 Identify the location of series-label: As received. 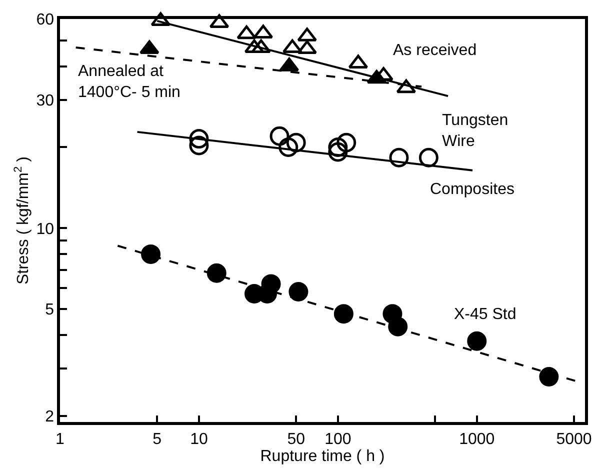
(435, 50).